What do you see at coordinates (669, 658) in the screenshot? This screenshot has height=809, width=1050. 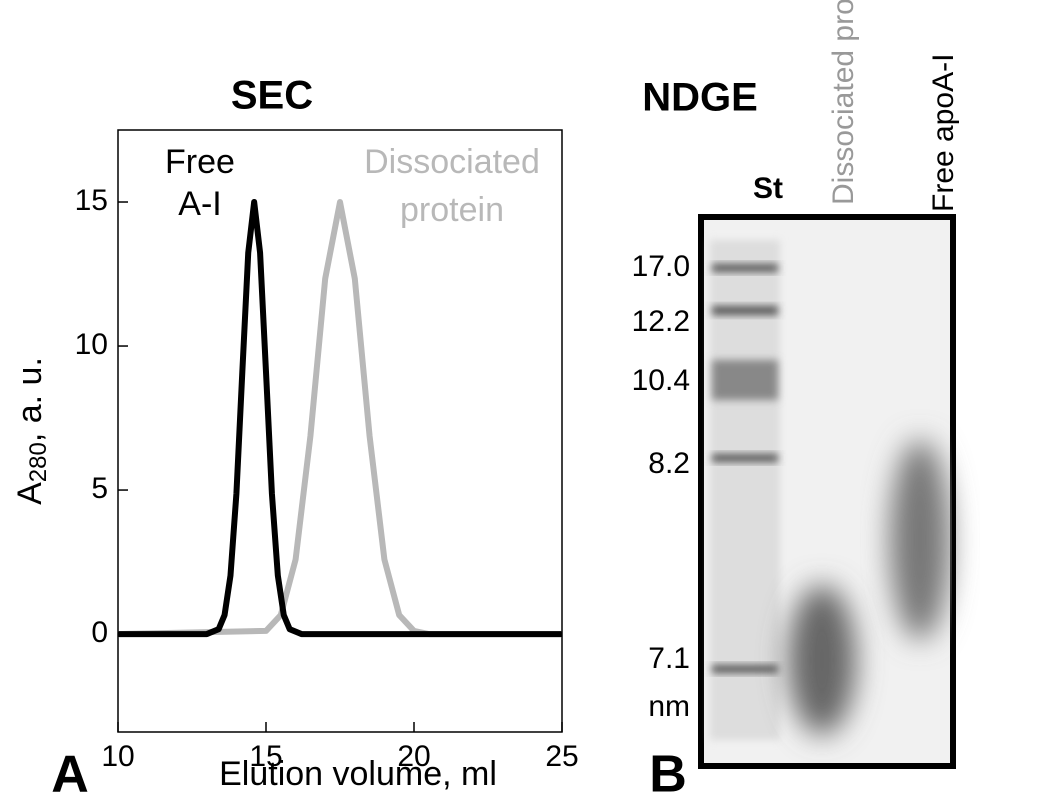 I see `marker-label: 7.1` at bounding box center [669, 658].